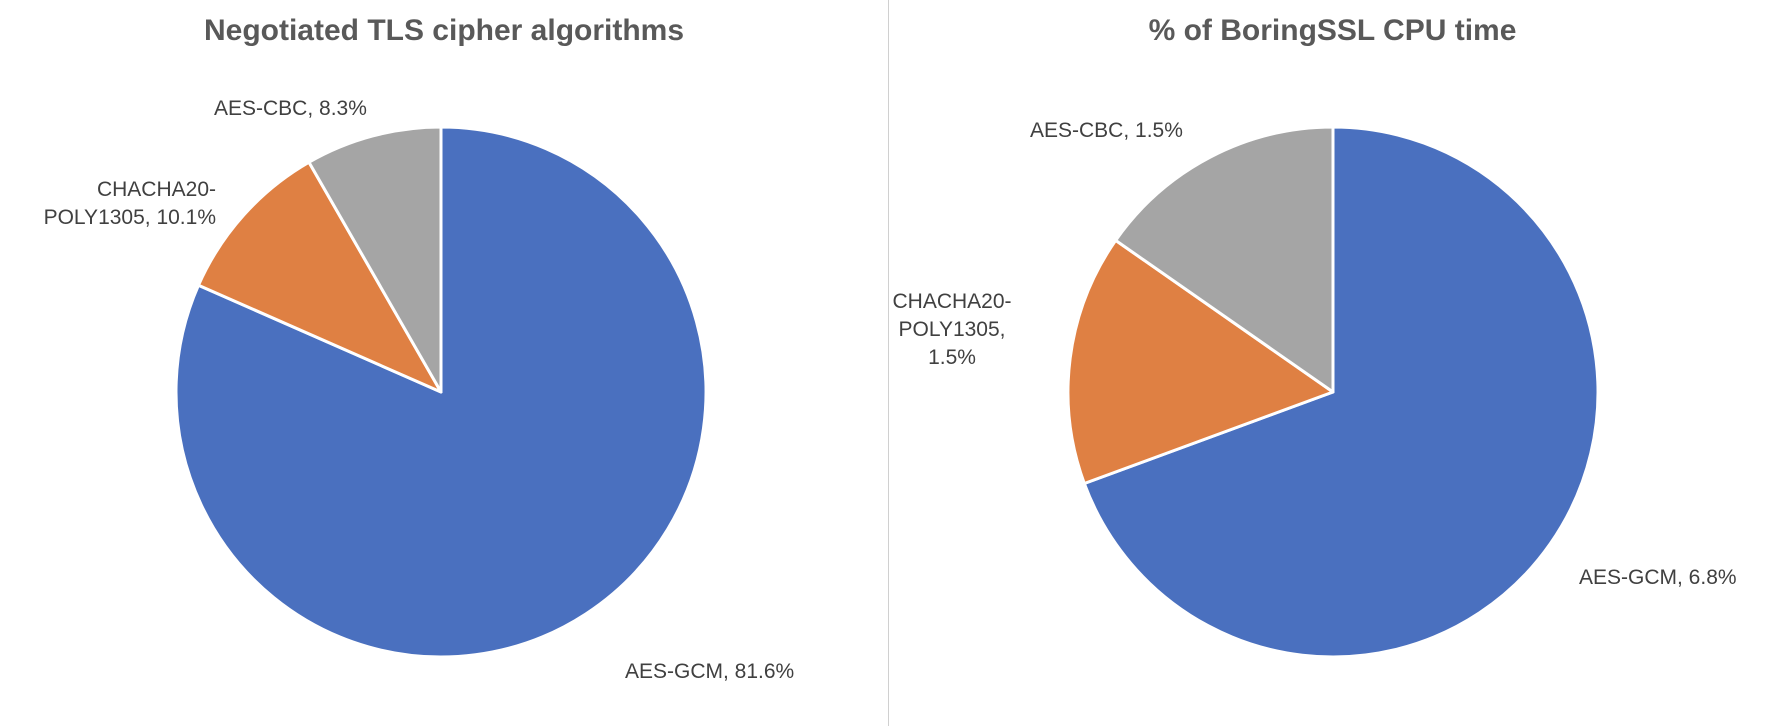  What do you see at coordinates (1332, 30) in the screenshot?
I see `chart-title: % of BoringSSL CPU time` at bounding box center [1332, 30].